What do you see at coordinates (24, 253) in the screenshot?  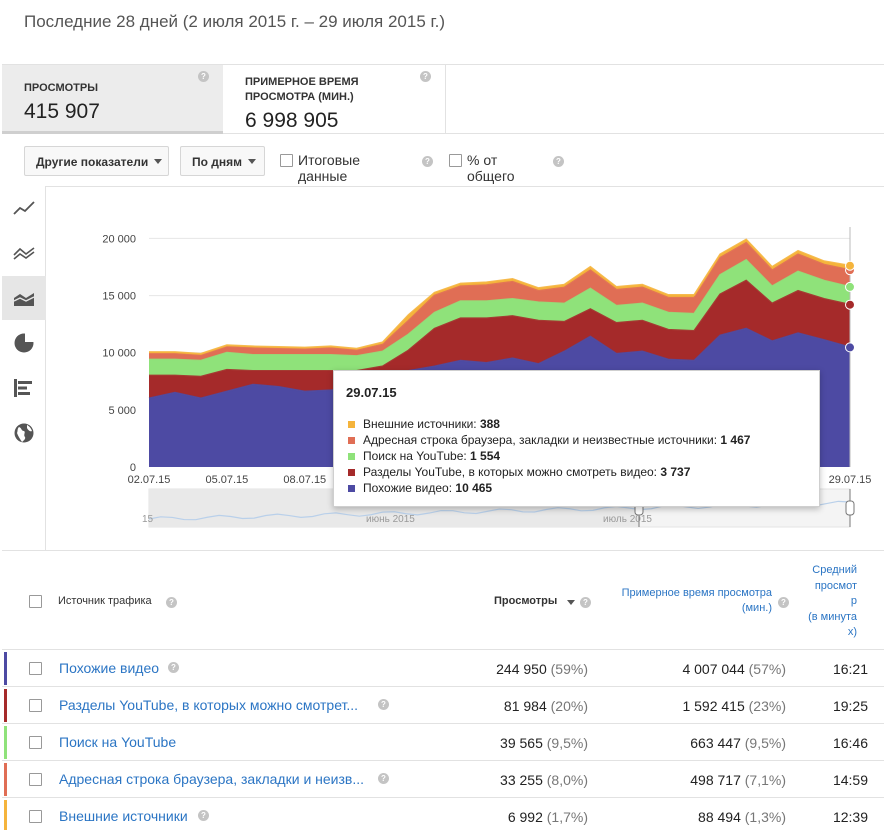 I see `multi-line-chart-tool` at bounding box center [24, 253].